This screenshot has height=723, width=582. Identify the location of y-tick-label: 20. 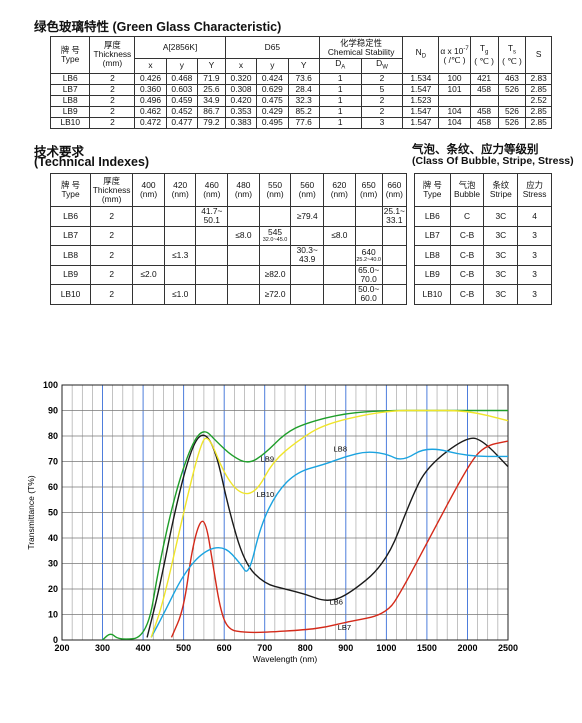
(53, 589).